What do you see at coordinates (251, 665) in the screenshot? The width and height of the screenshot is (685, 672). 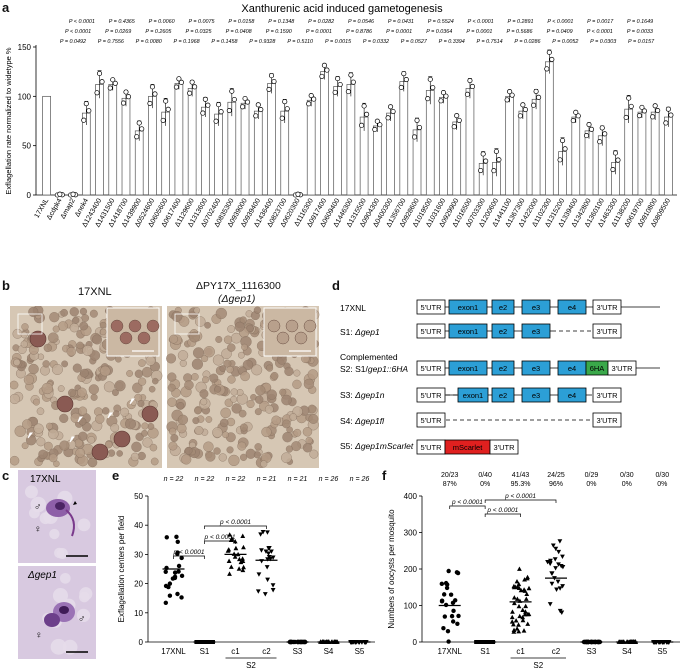 I see `group-label: S2` at bounding box center [251, 665].